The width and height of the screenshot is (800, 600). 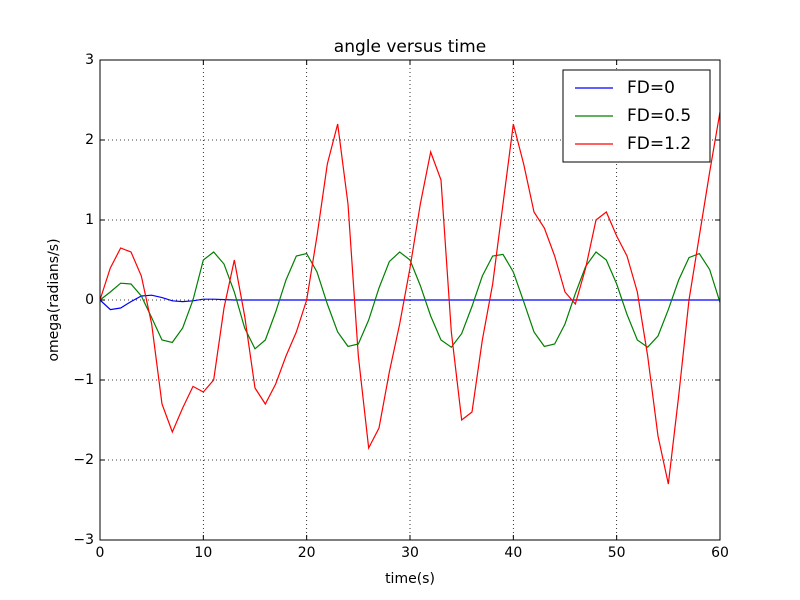 I want to click on x-tick-label: 0, so click(x=100, y=553).